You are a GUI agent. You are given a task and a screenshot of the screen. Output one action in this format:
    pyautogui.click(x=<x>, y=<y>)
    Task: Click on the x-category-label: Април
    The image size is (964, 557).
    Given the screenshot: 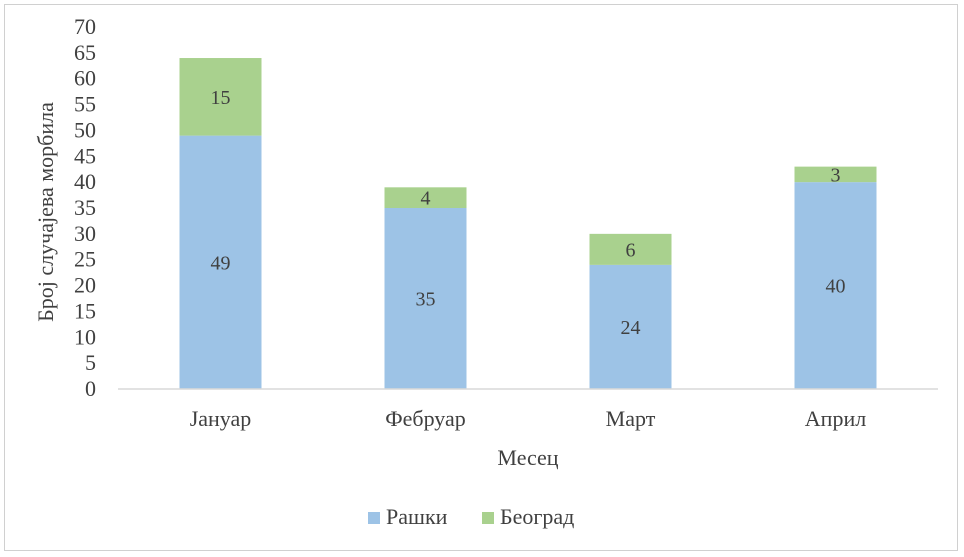 What is the action you would take?
    pyautogui.click(x=835, y=418)
    